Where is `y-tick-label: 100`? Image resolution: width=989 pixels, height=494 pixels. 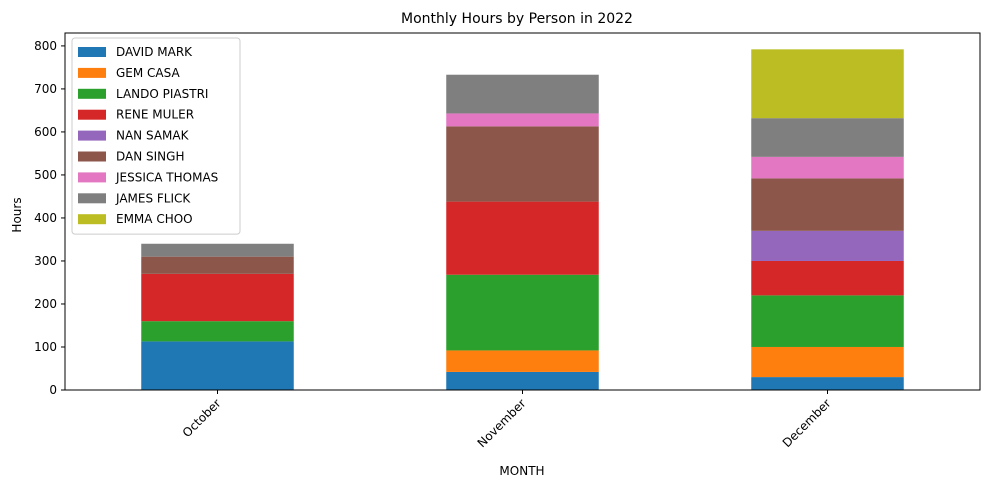
y-tick-label: 100 is located at coordinates (45, 347).